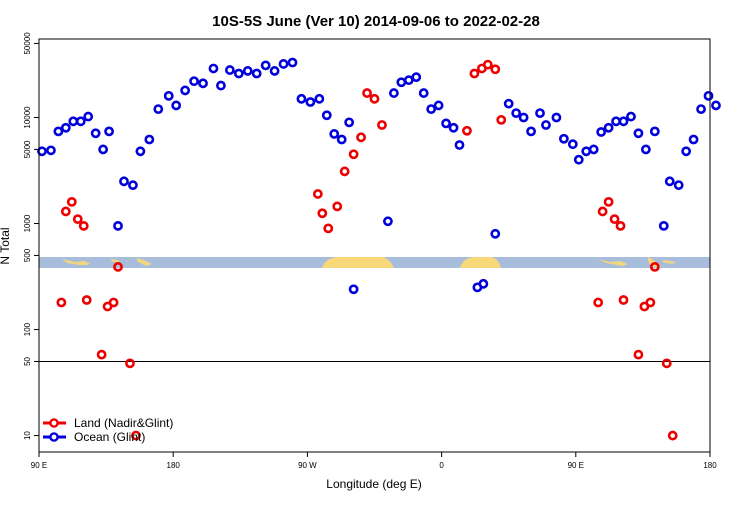  I want to click on legend-item-land: Land (Nadir&Glint), so click(108, 423).